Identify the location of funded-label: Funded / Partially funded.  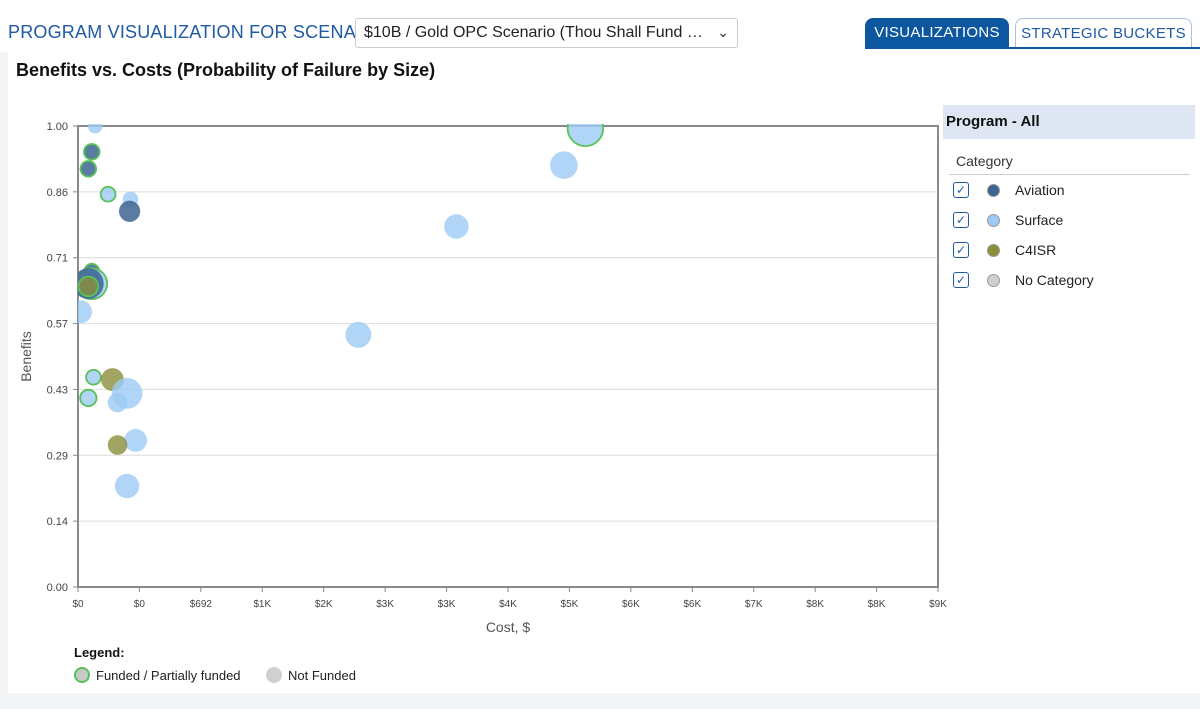
(168, 675).